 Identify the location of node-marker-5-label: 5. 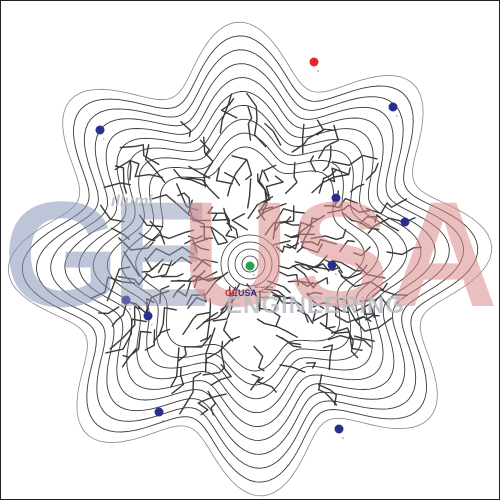
(336, 274).